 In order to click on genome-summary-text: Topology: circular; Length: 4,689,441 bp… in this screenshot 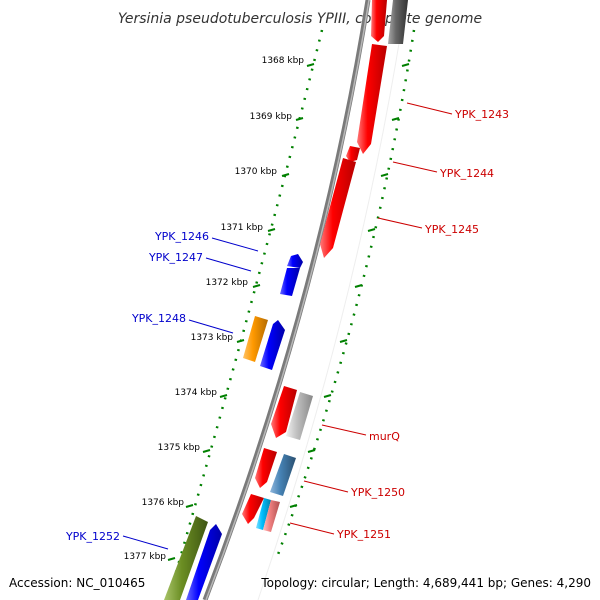, I will do `click(425, 583)`.